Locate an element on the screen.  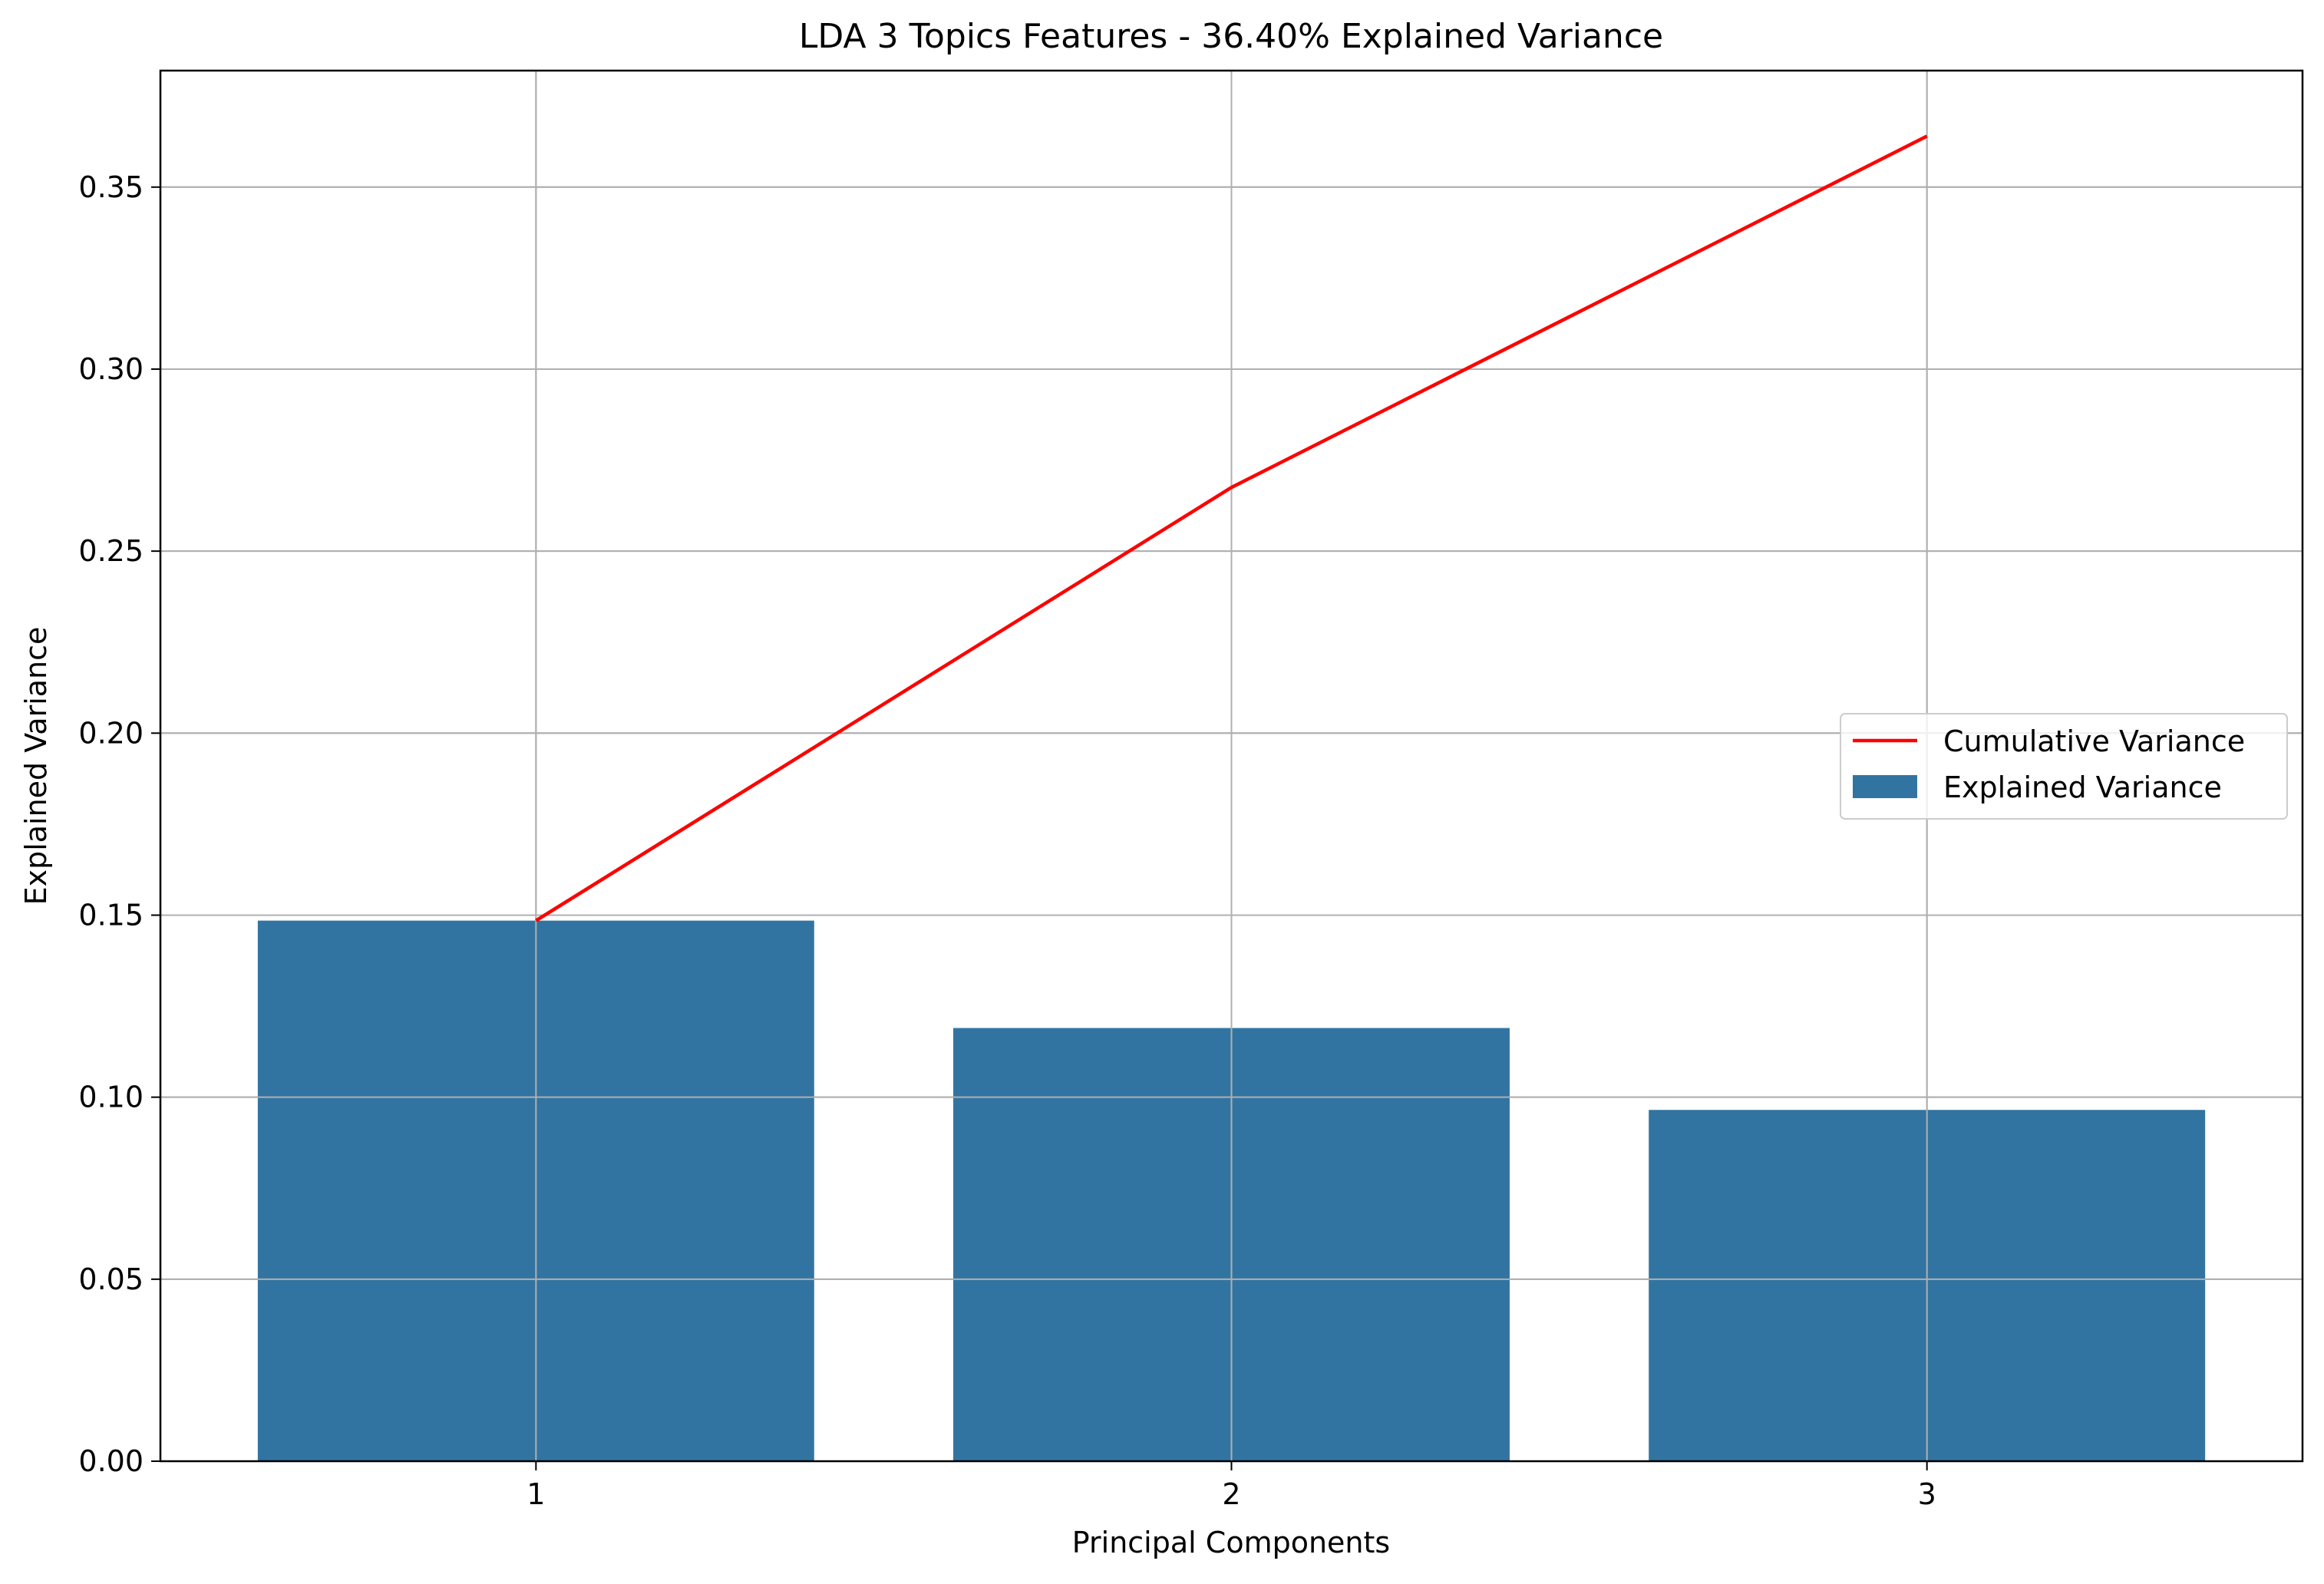
legend-swatch-explained-variance is located at coordinates (1885, 786).